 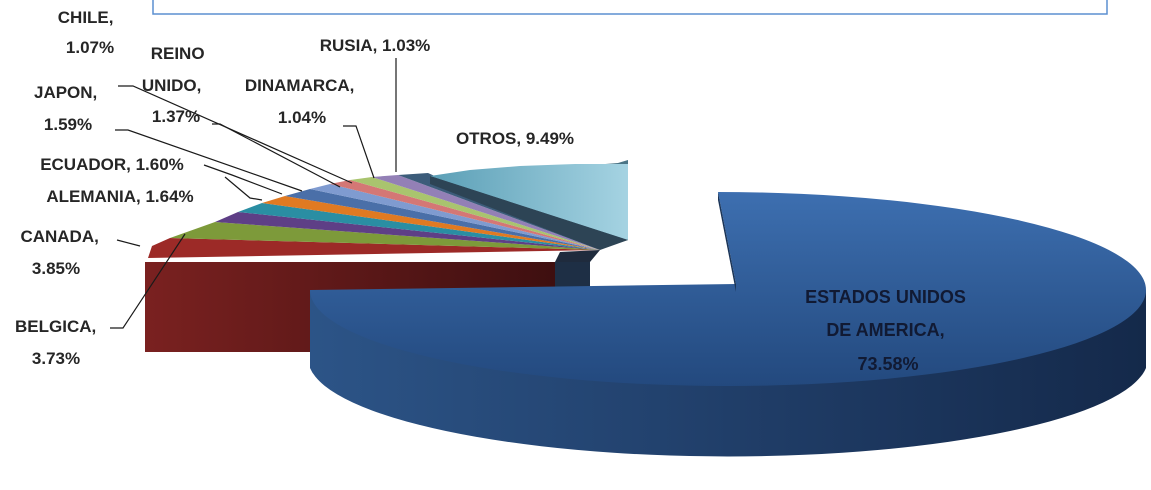 What do you see at coordinates (276, 155) in the screenshot?
I see `leader-reino-unido` at bounding box center [276, 155].